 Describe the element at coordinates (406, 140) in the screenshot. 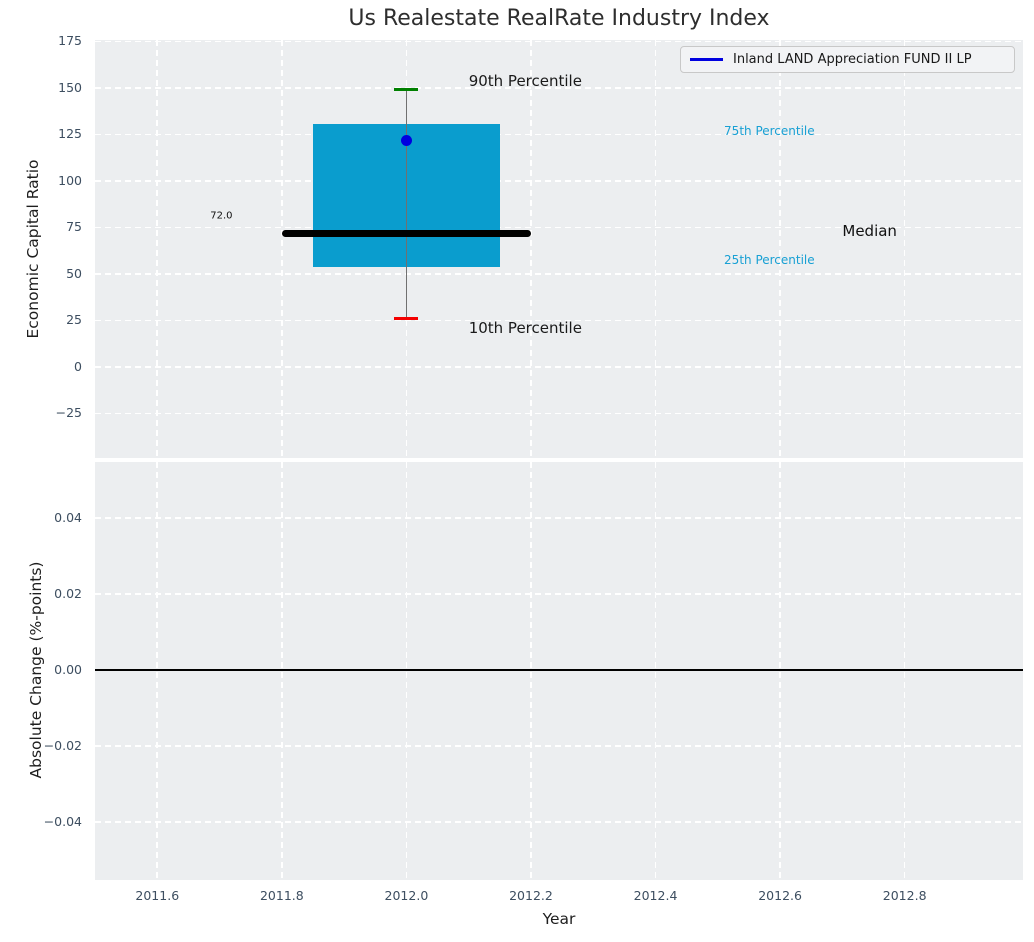

I see `fund-value-dot` at that location.